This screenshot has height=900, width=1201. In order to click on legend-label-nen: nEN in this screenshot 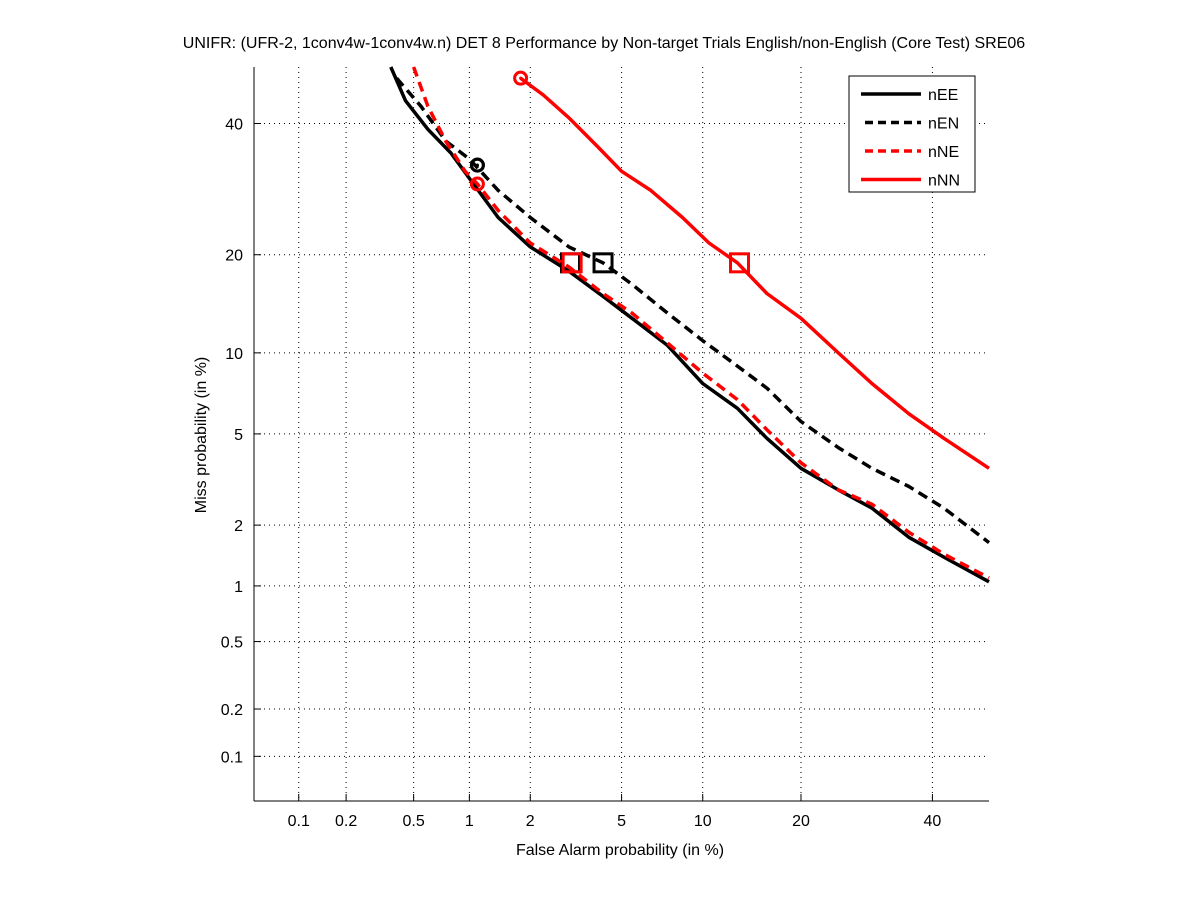, I will do `click(943, 124)`.